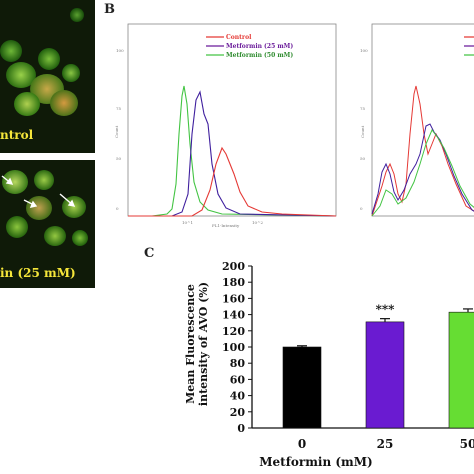 The image size is (474, 474). What do you see at coordinates (315, 462) in the screenshot?
I see `x-axis-label: Metformin (mM)` at bounding box center [315, 462].